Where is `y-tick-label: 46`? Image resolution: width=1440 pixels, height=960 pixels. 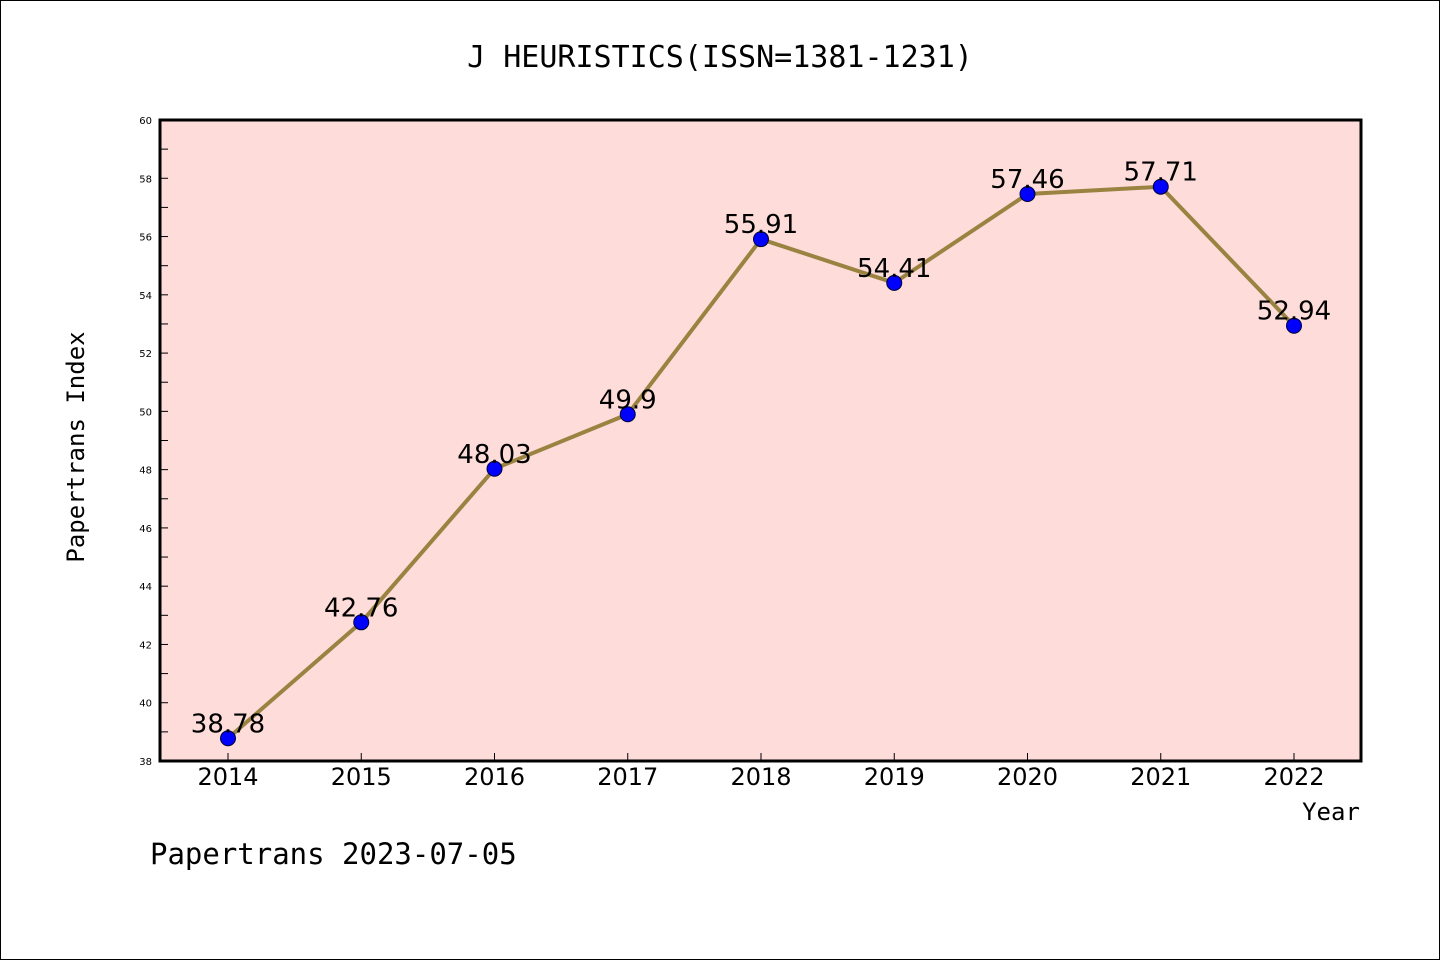
y-tick-label: 46 is located at coordinates (145, 529).